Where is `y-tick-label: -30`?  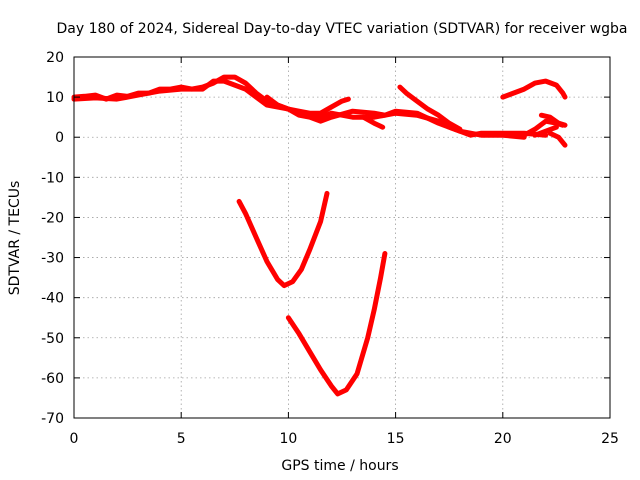 y-tick-label: -30 is located at coordinates (52, 259).